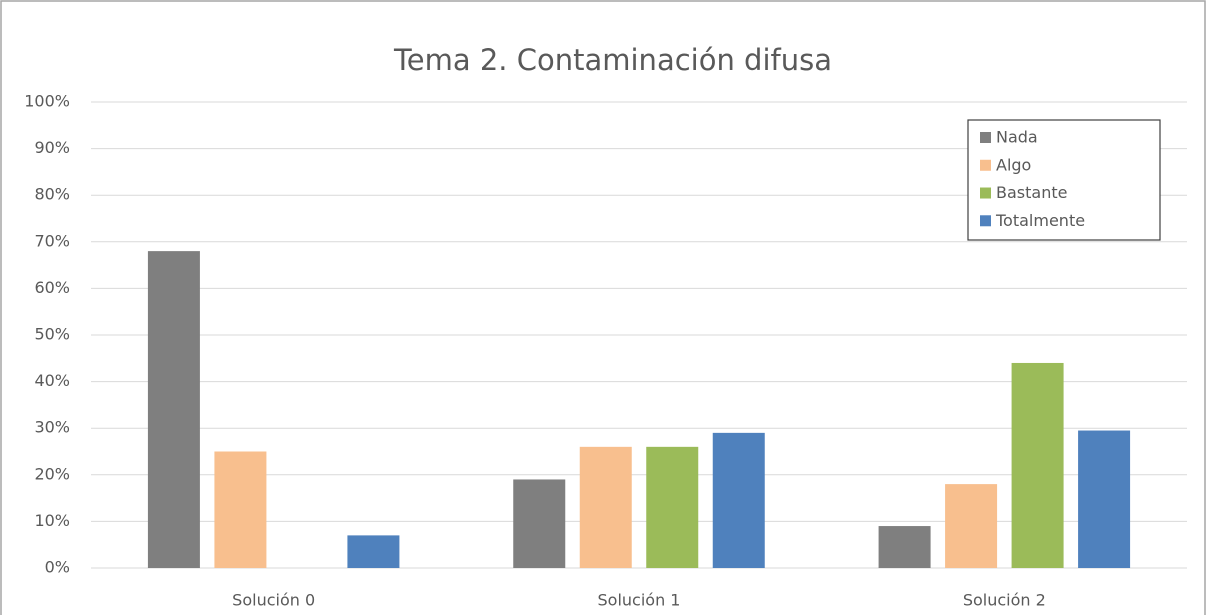 The image size is (1206, 615). What do you see at coordinates (52, 194) in the screenshot?
I see `y-tick-label: 80%` at bounding box center [52, 194].